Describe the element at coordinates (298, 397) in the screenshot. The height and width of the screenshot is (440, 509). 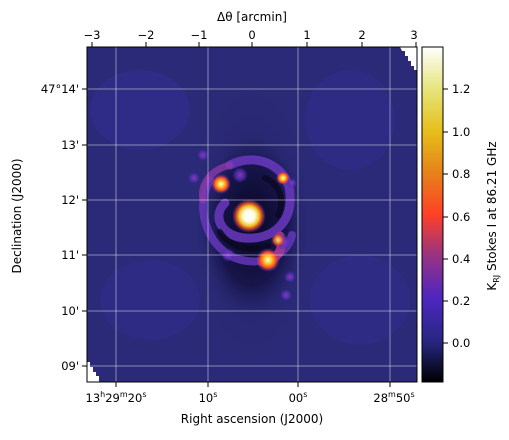
I see `ra-tick-label: 00s` at that location.